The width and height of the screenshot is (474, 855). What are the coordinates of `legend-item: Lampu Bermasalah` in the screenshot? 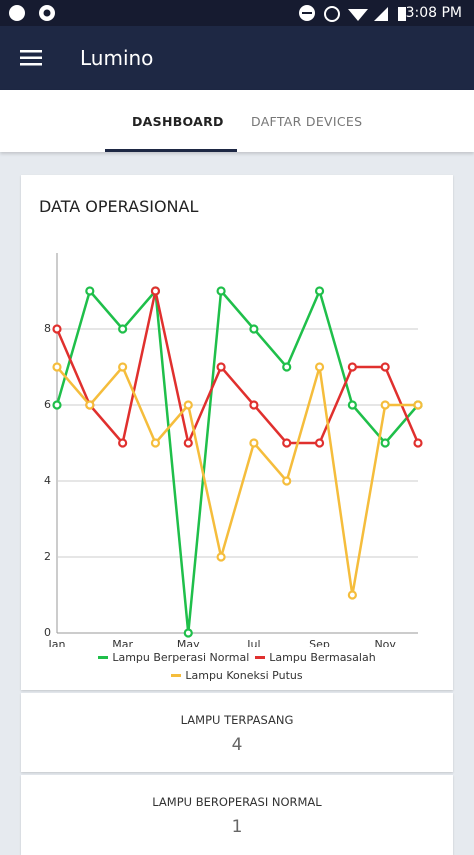 It's located at (315, 657).